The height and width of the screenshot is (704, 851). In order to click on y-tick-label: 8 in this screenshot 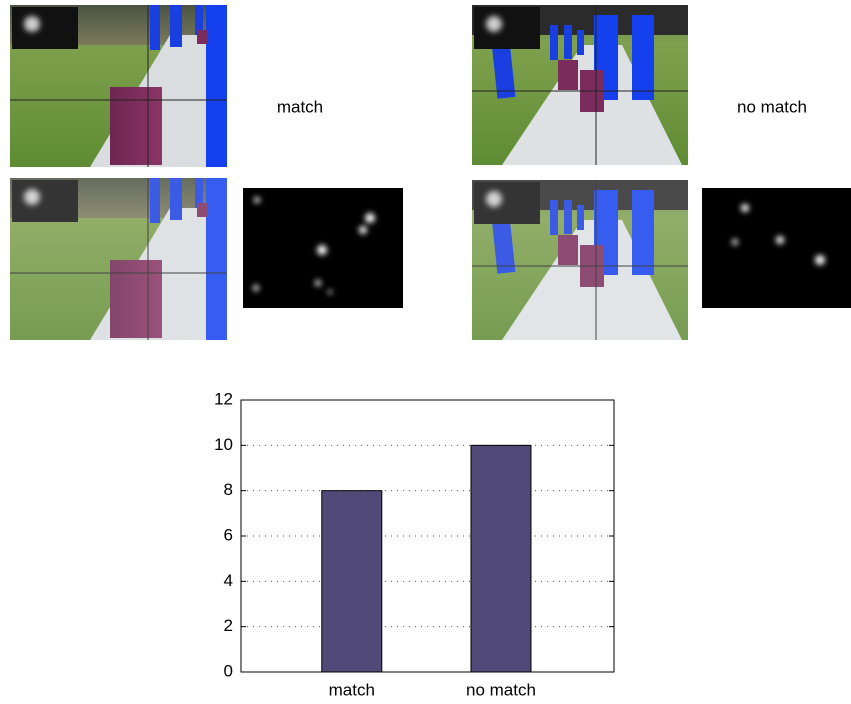, I will do `click(228, 489)`.